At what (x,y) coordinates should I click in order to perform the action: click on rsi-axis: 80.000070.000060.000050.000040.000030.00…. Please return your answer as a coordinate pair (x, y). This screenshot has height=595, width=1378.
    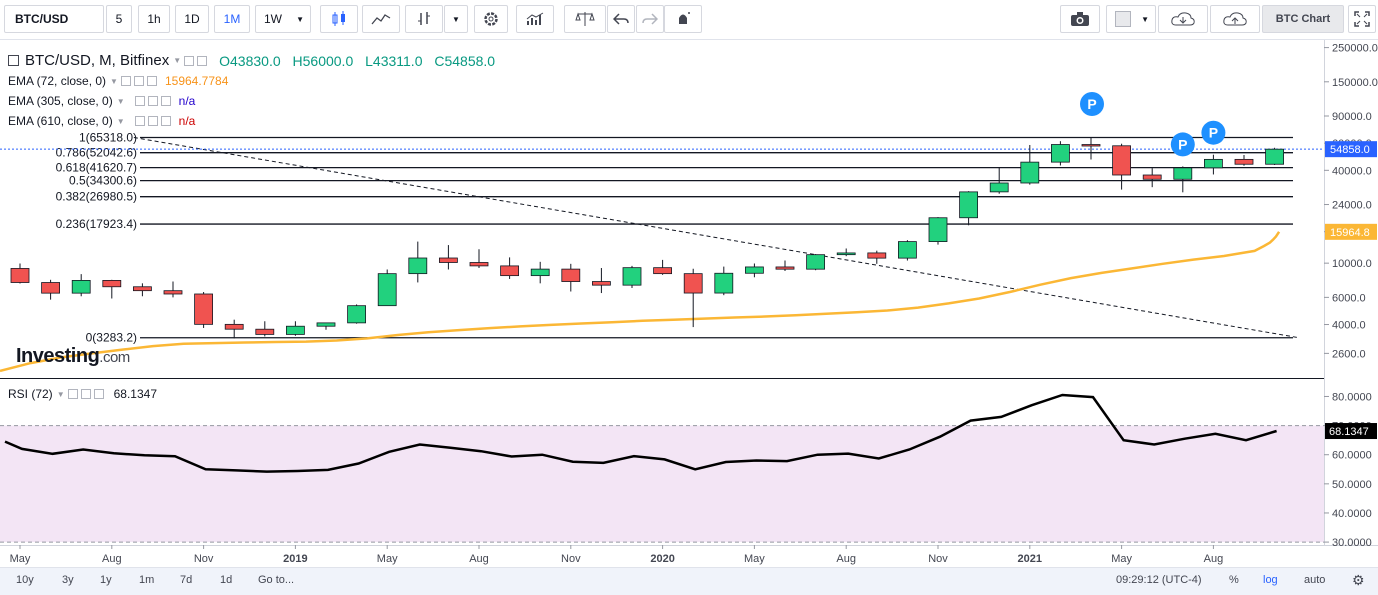
    Looking at the image, I should click on (1348, 470).